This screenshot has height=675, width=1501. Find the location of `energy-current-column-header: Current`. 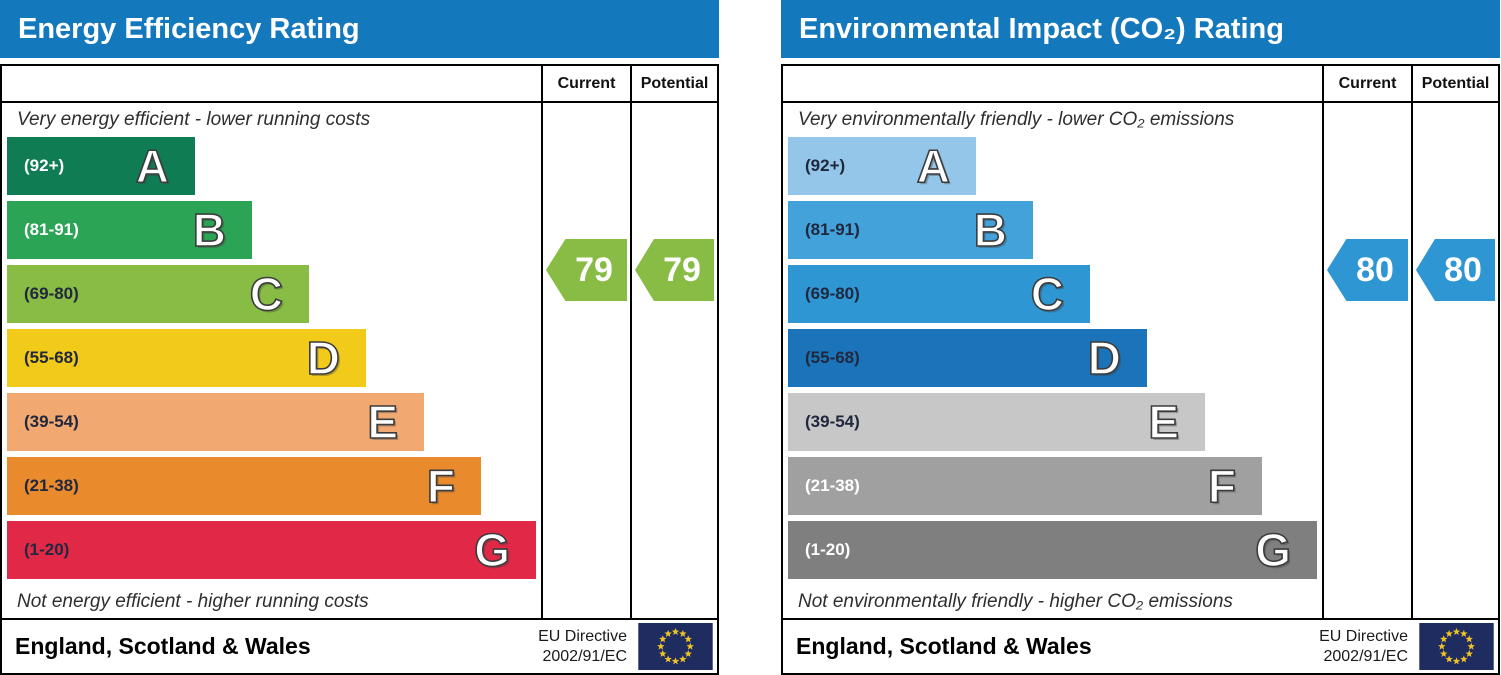

energy-current-column-header: Current is located at coordinates (585, 84).